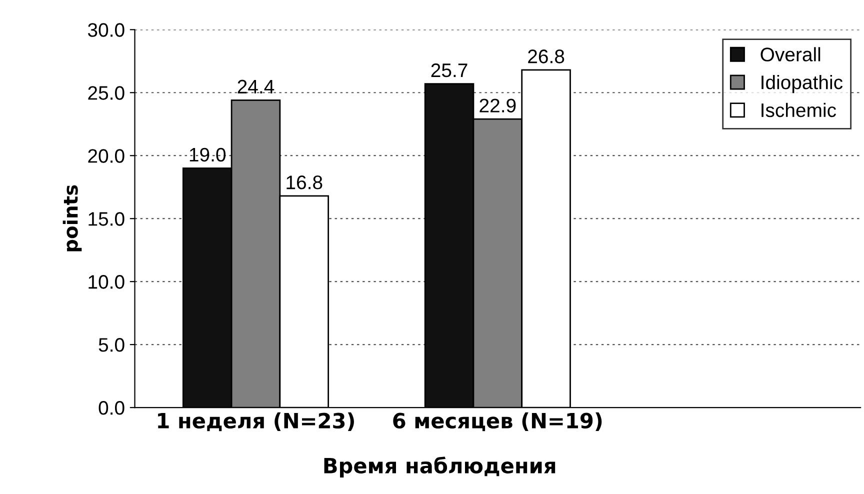 The width and height of the screenshot is (864, 494). I want to click on x-tick-label: 1 неделя (N=23), so click(256, 422).